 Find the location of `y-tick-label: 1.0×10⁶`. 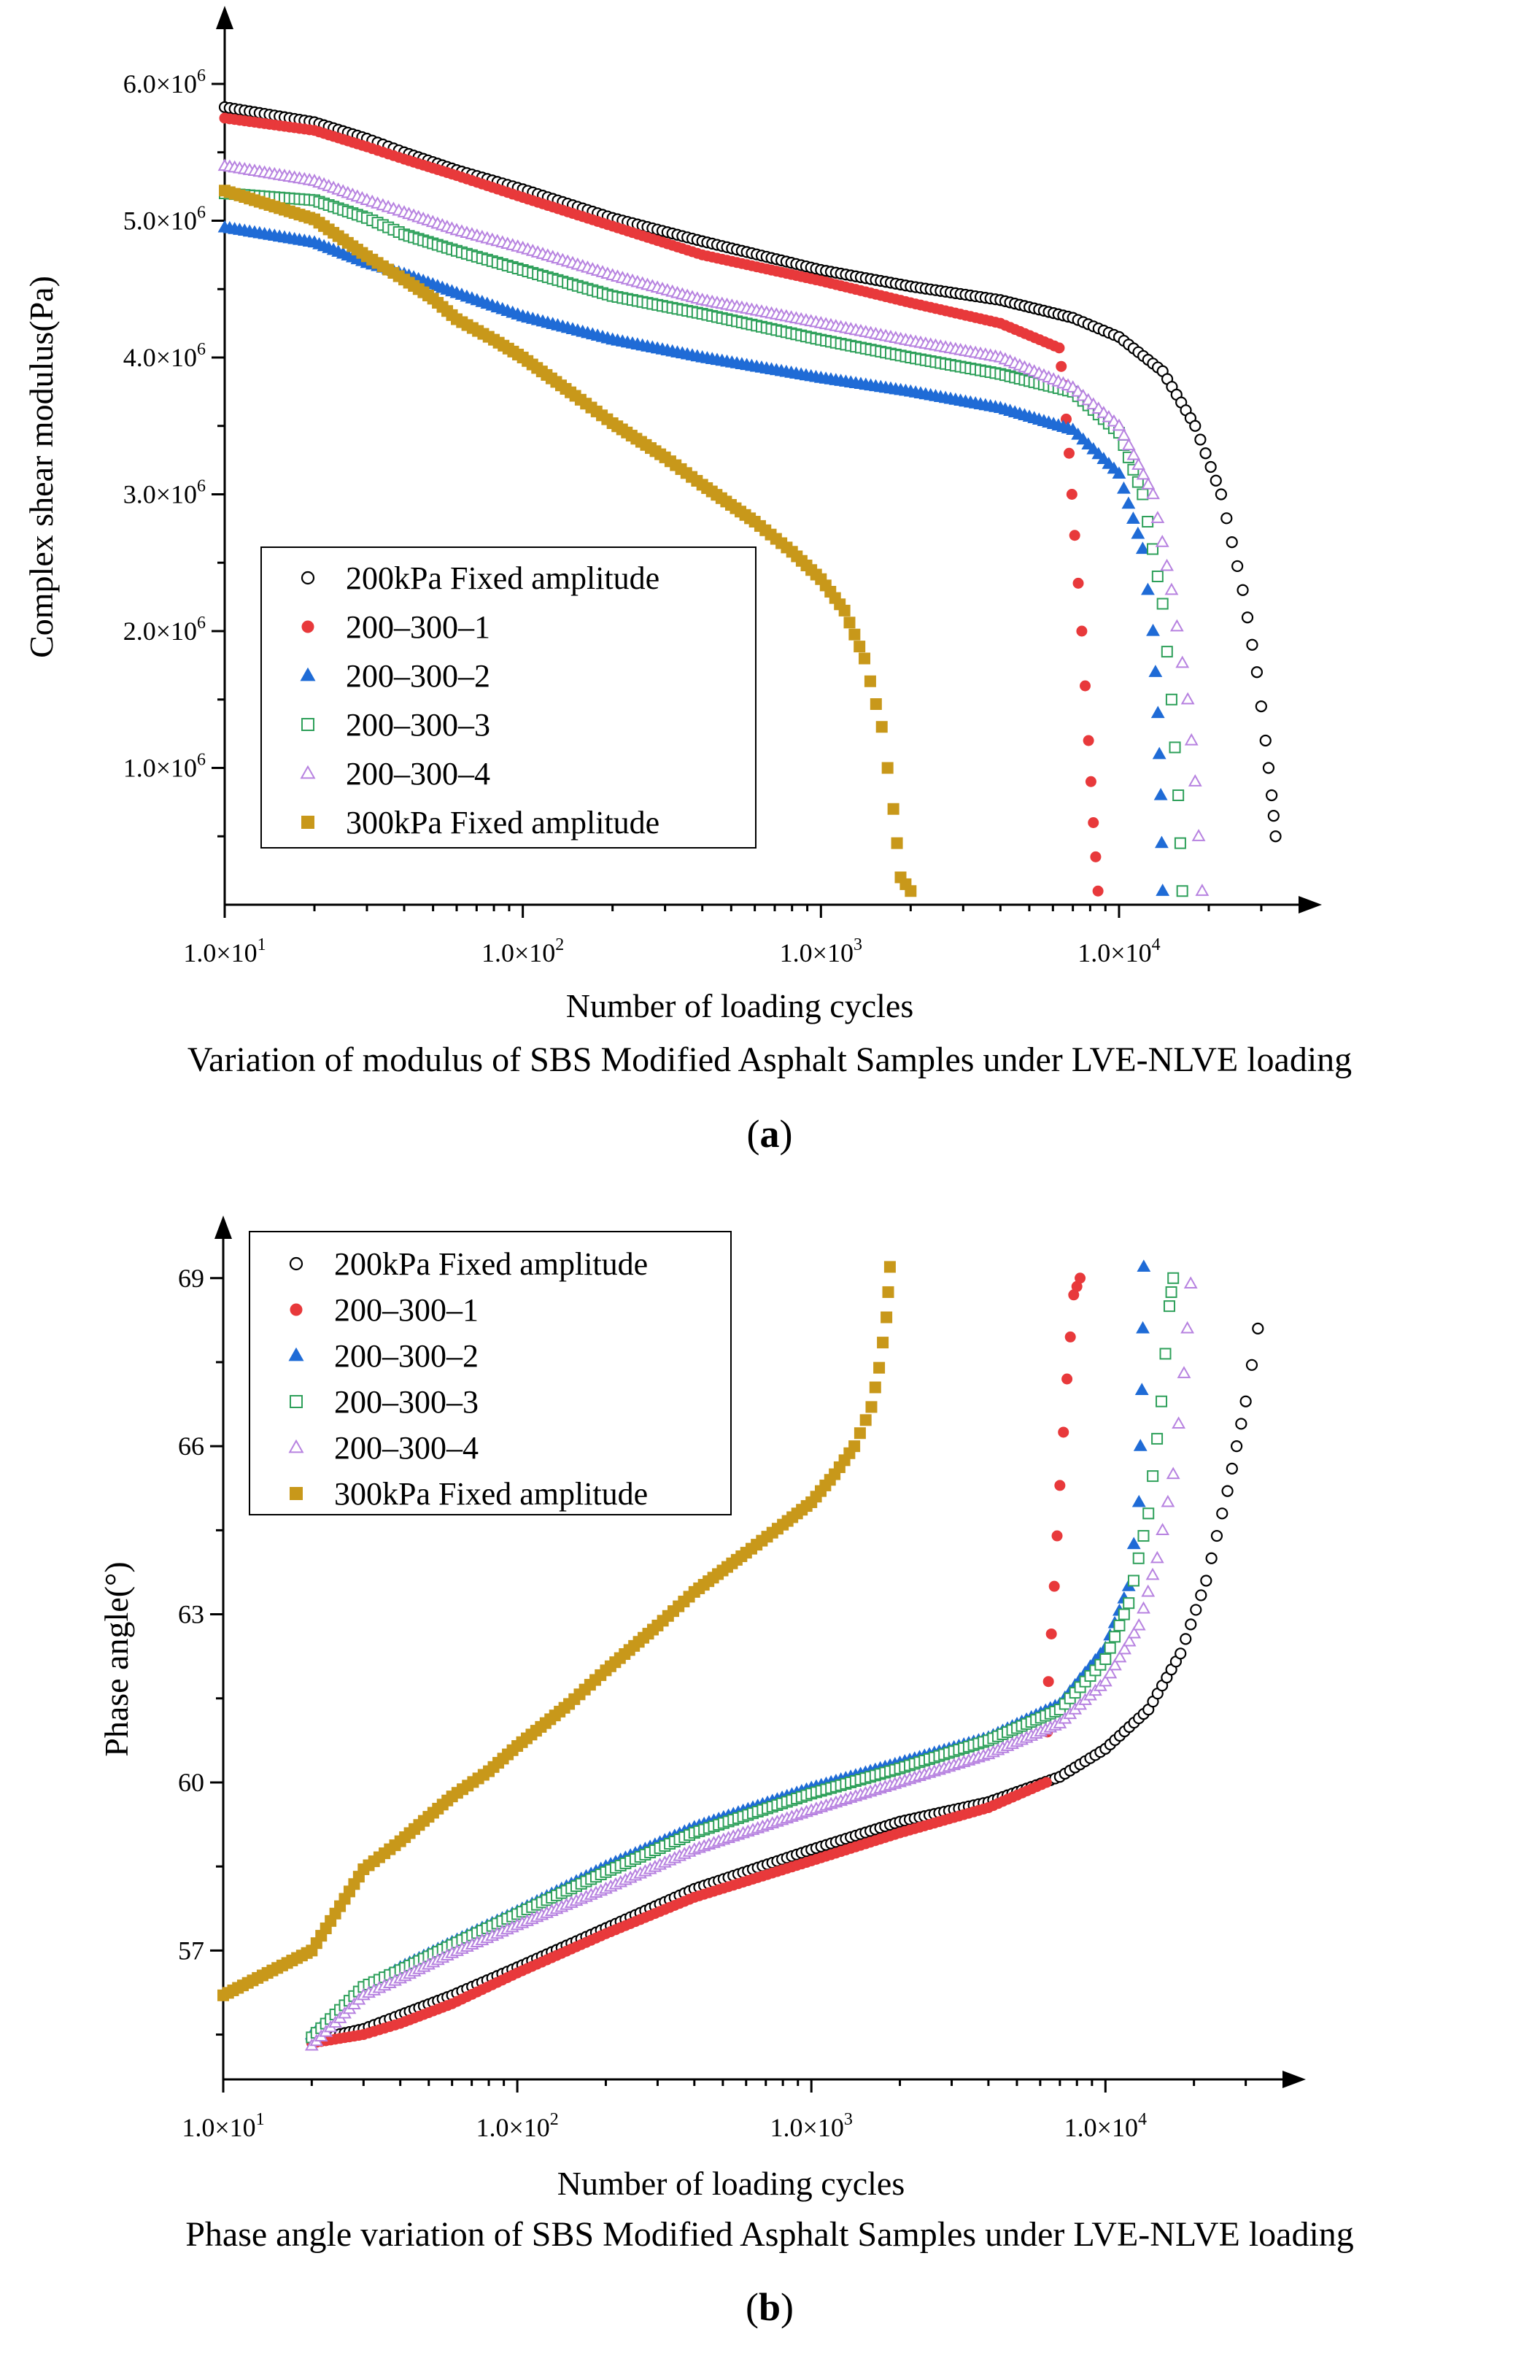

y-tick-label: 1.0×10⁶ is located at coordinates (164, 767).